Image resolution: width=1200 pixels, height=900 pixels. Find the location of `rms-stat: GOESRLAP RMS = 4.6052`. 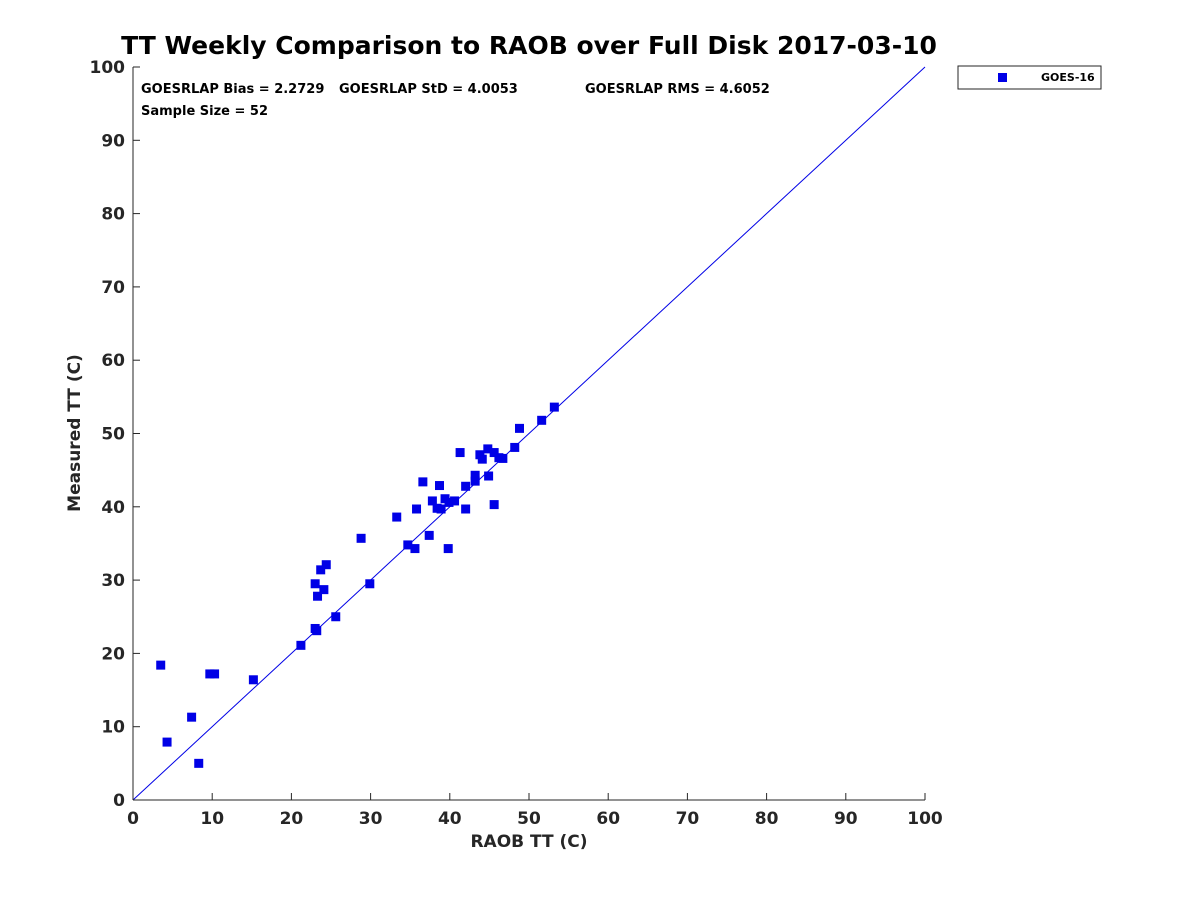

rms-stat: GOESRLAP RMS = 4.6052 is located at coordinates (677, 89).